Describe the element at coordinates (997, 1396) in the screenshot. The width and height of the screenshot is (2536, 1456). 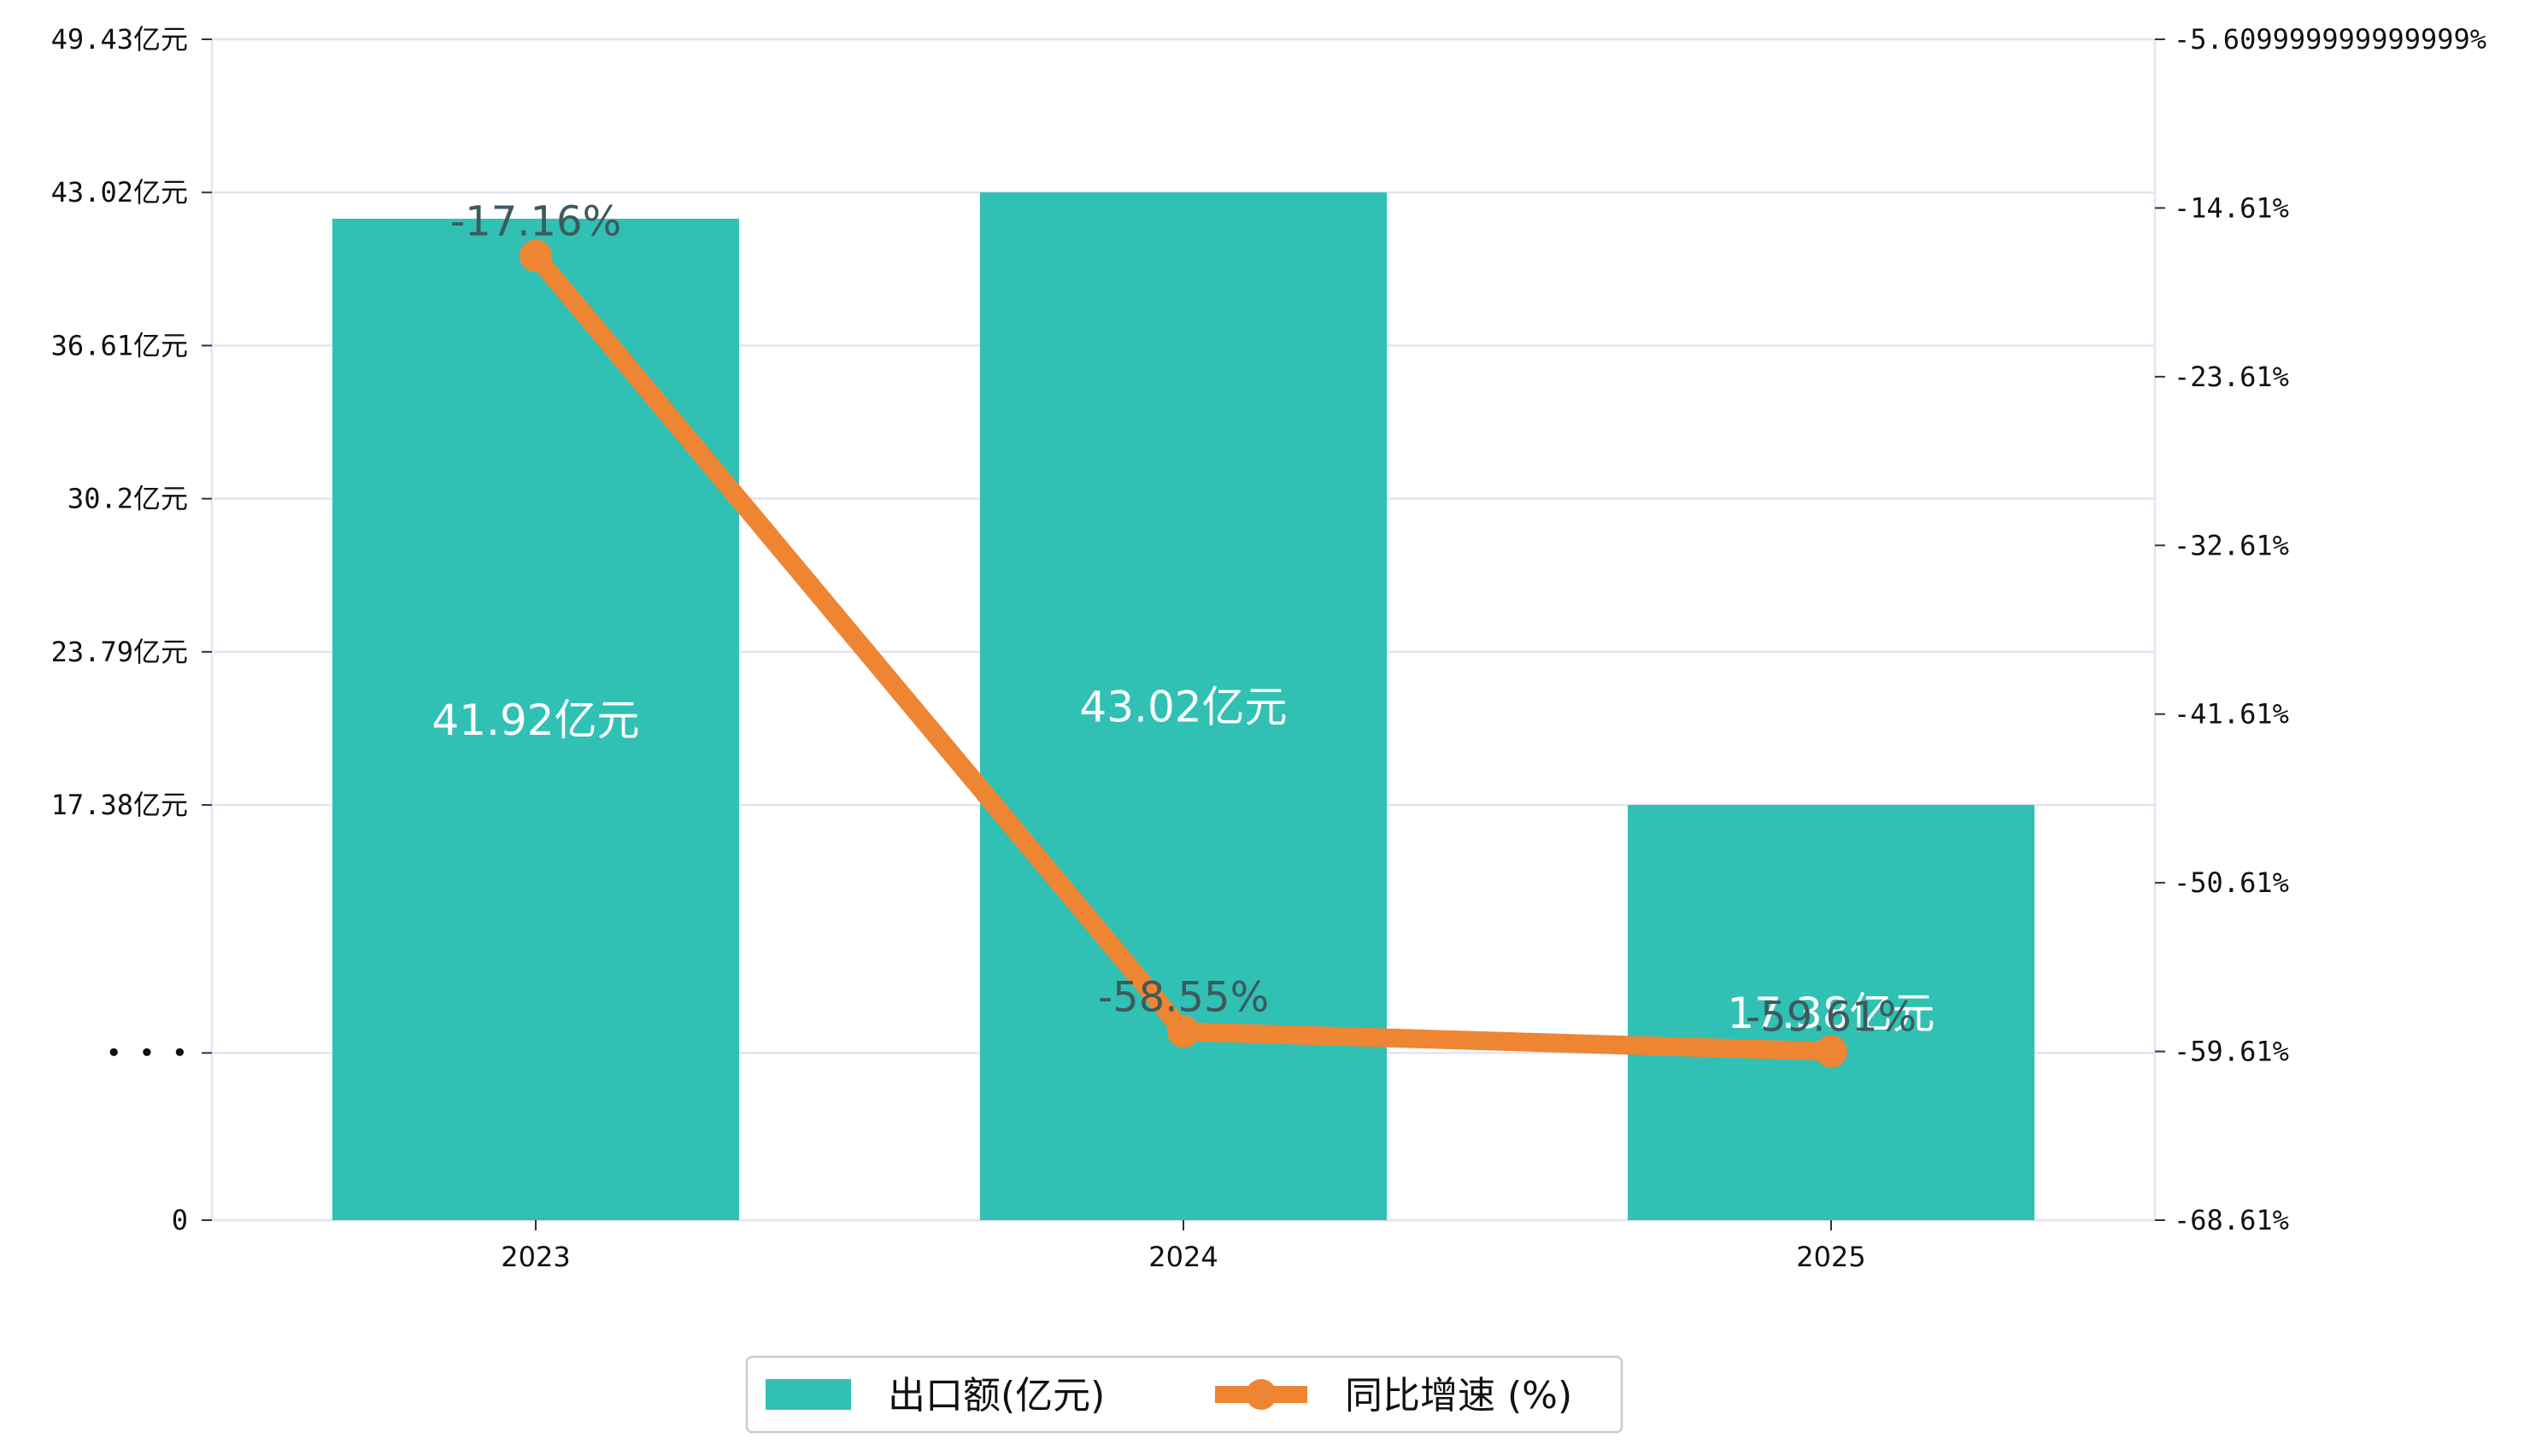
I see `legend-label-bar: 出口额(亿元)` at that location.